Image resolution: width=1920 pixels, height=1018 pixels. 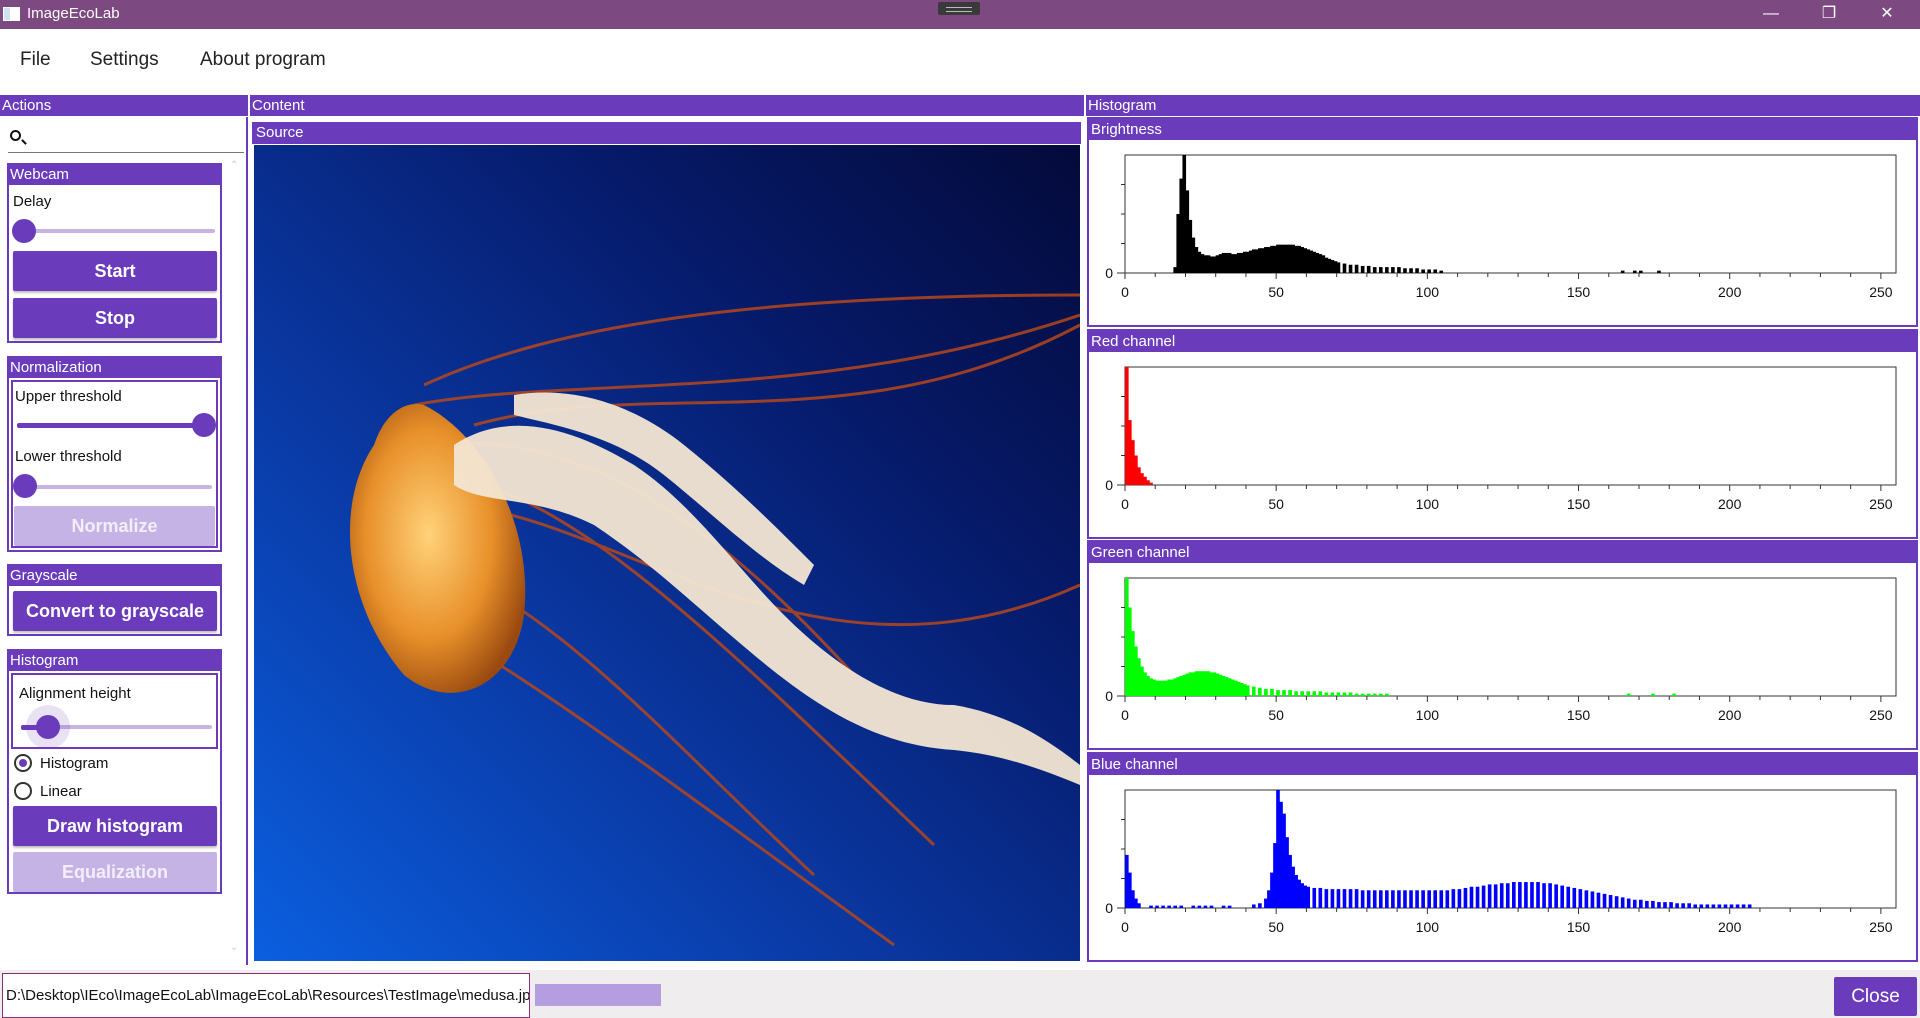 I want to click on scroll-down-icon: ⌄, so click(x=234, y=947).